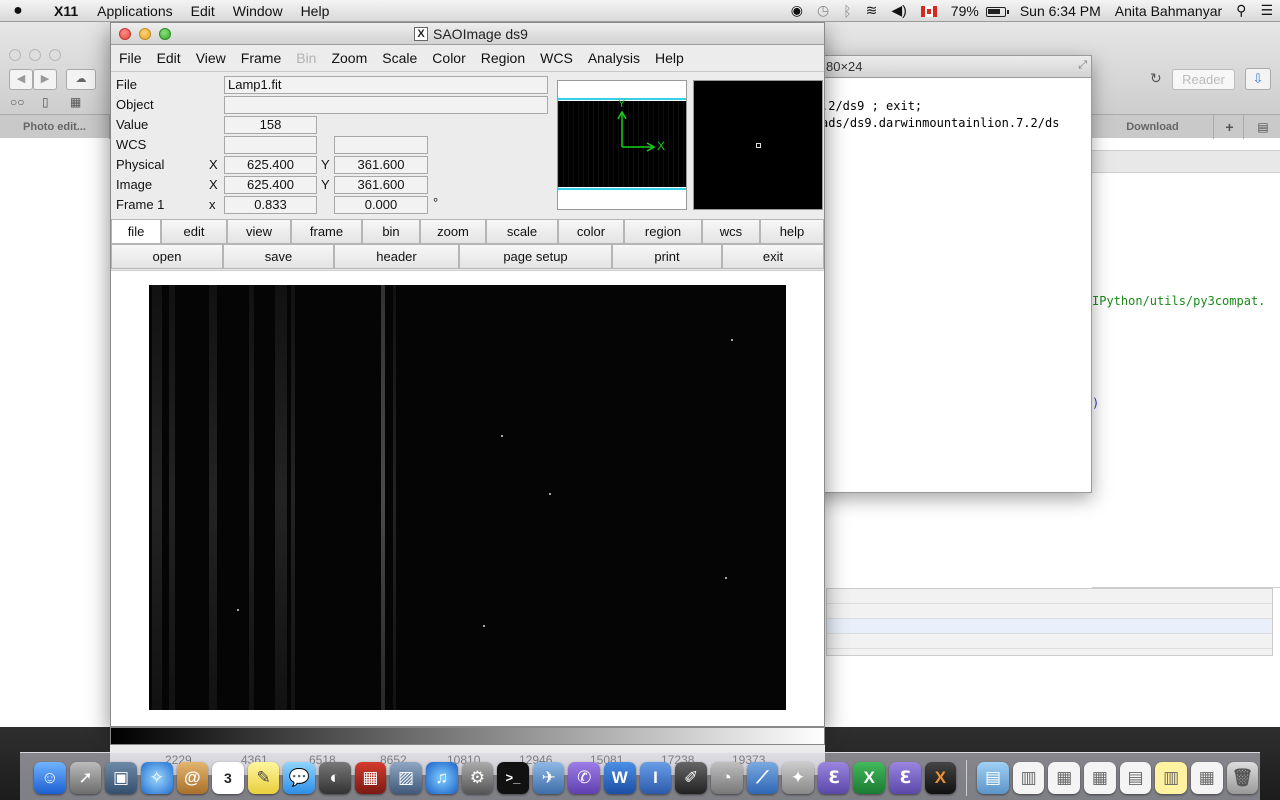 The height and width of the screenshot is (800, 1280). Describe the element at coordinates (964, 10) in the screenshot. I see `battery-percent: 79%` at that location.